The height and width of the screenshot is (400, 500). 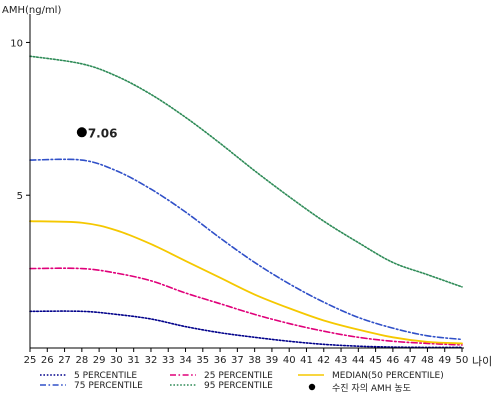 What do you see at coordinates (410, 360) in the screenshot?
I see `x-tick-label-22: 47` at bounding box center [410, 360].